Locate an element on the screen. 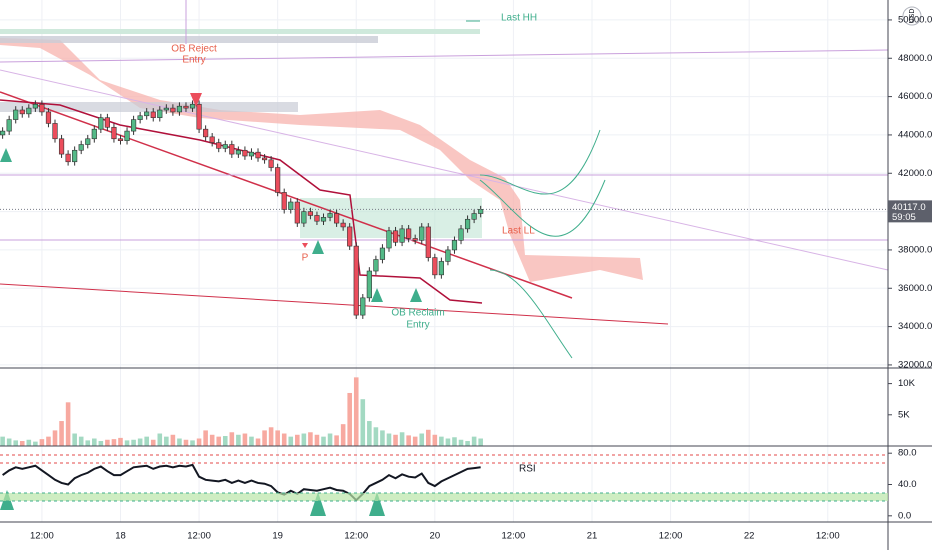 This screenshot has height=550, width=932. band is located at coordinates (542, 208).